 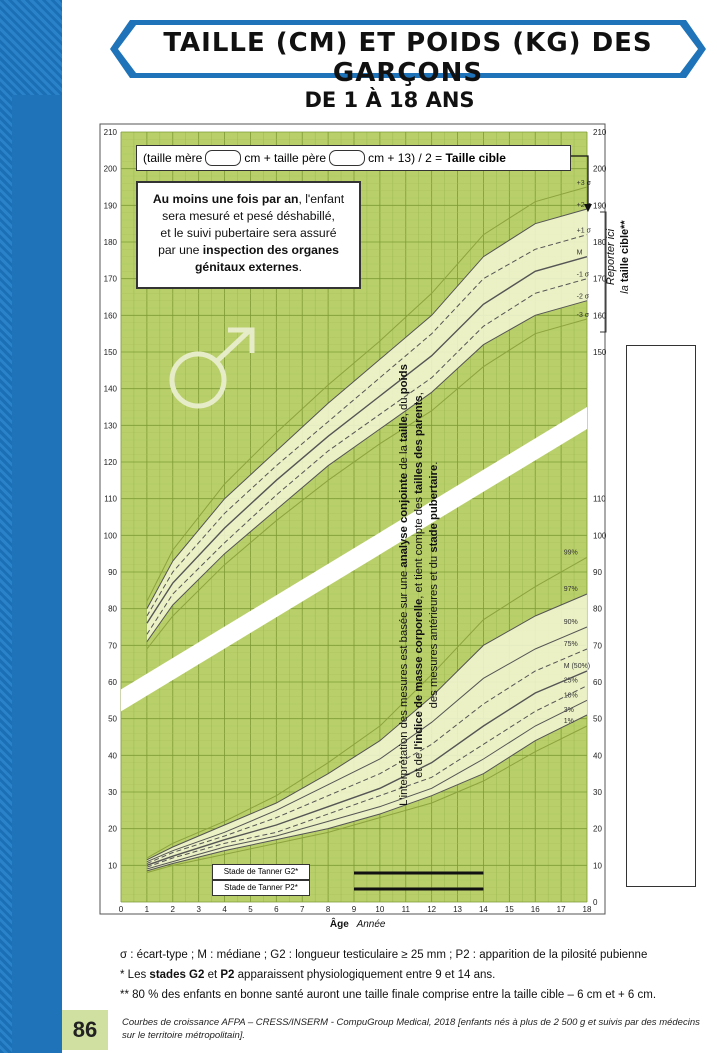 I want to click on left-tick-label: 50, so click(x=112, y=719).